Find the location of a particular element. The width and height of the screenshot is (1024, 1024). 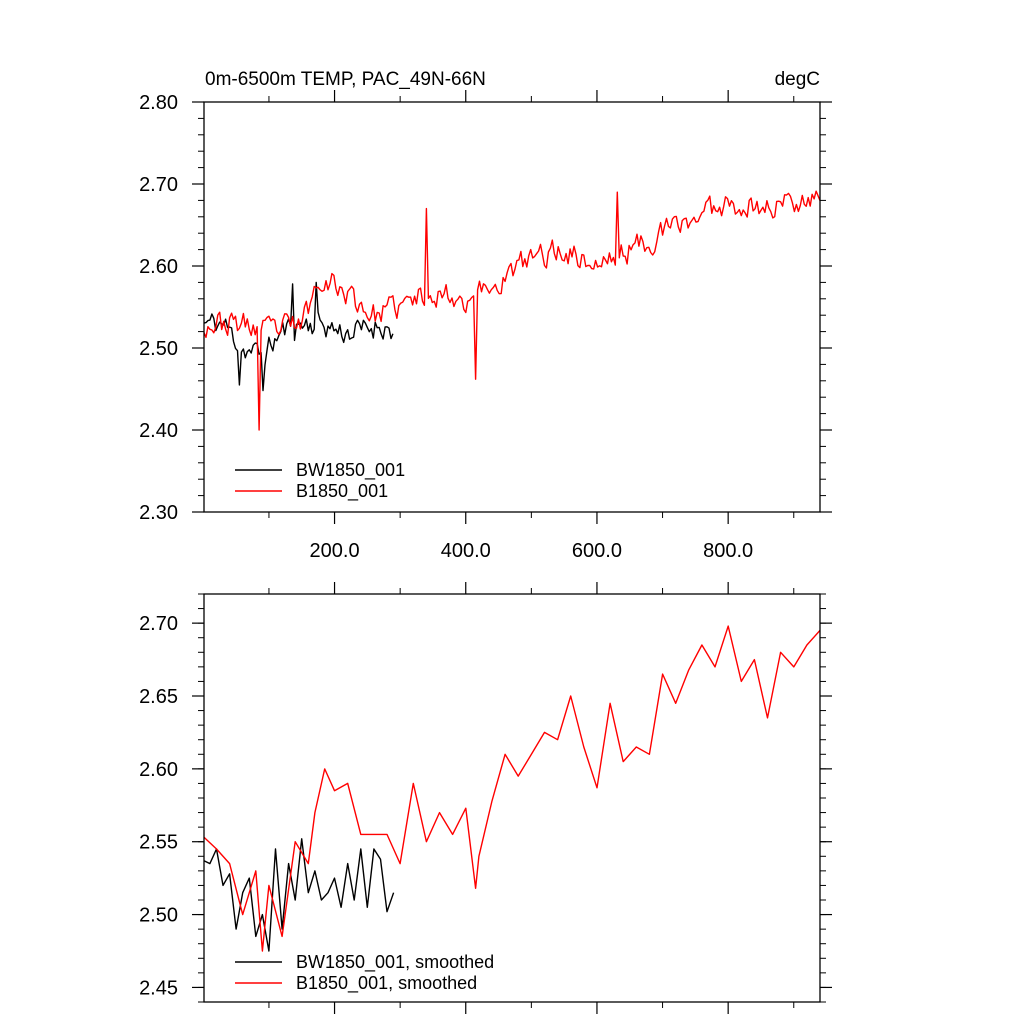

y-tick-label: 2.45 is located at coordinates (158, 988).